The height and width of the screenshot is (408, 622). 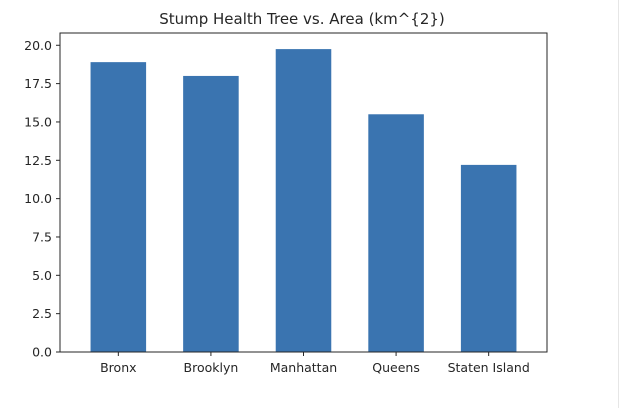 I want to click on x-tick-label: Bronx, so click(x=118, y=367).